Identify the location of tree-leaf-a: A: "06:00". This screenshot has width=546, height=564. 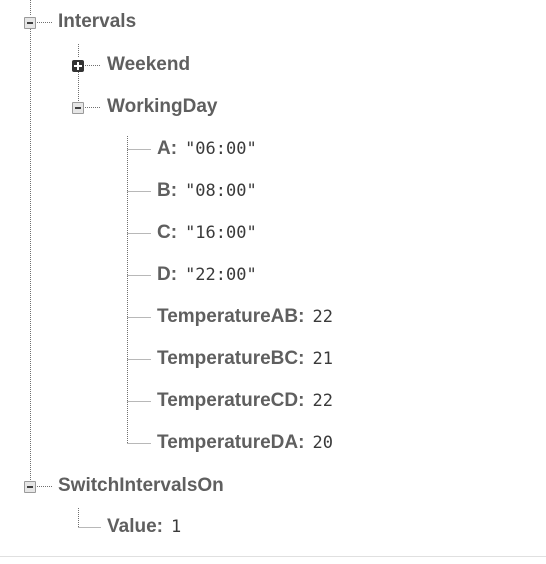
(207, 149).